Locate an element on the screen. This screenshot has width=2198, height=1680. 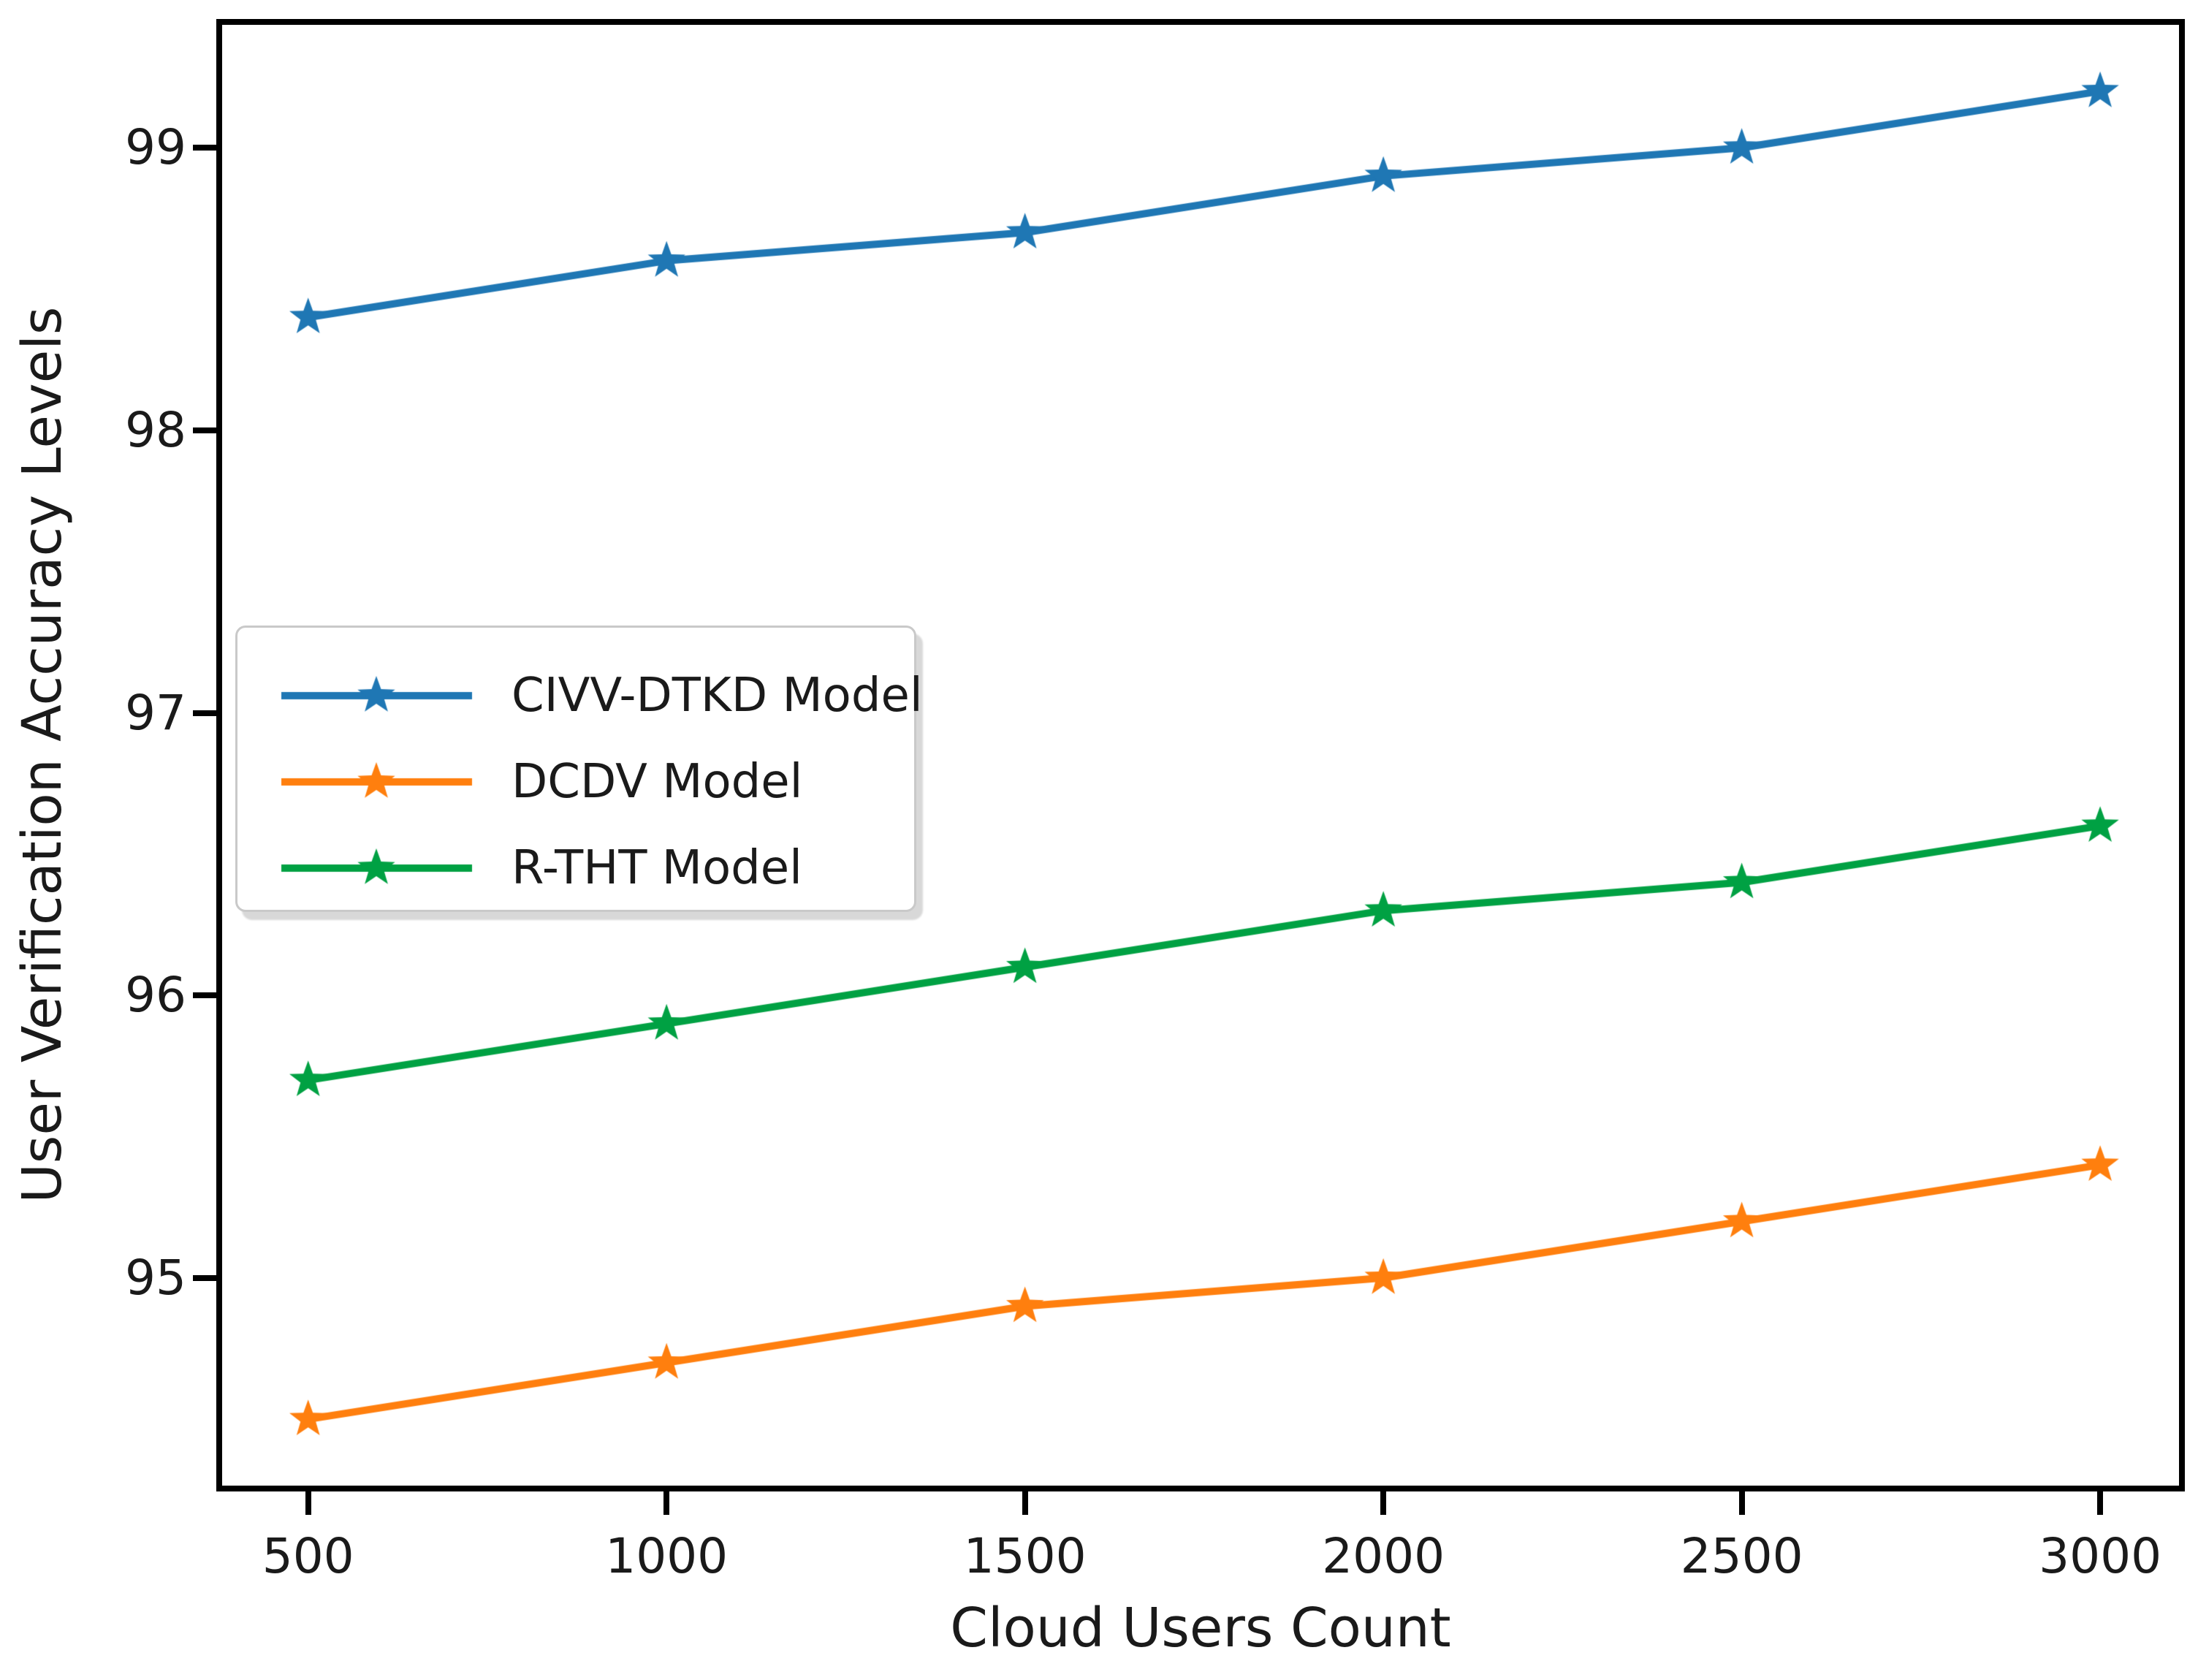
legend-label: R-THT Model is located at coordinates (657, 868).